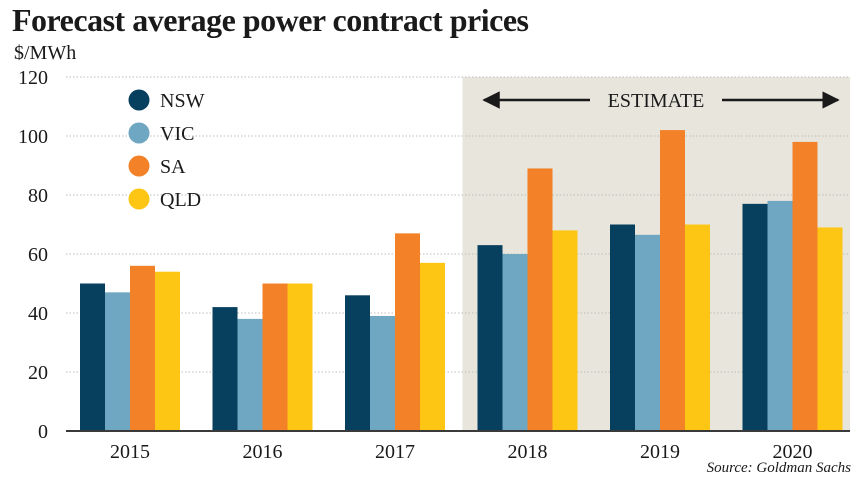 Image resolution: width=863 pixels, height=485 pixels. I want to click on bar-nsw-2020, so click(755, 317).